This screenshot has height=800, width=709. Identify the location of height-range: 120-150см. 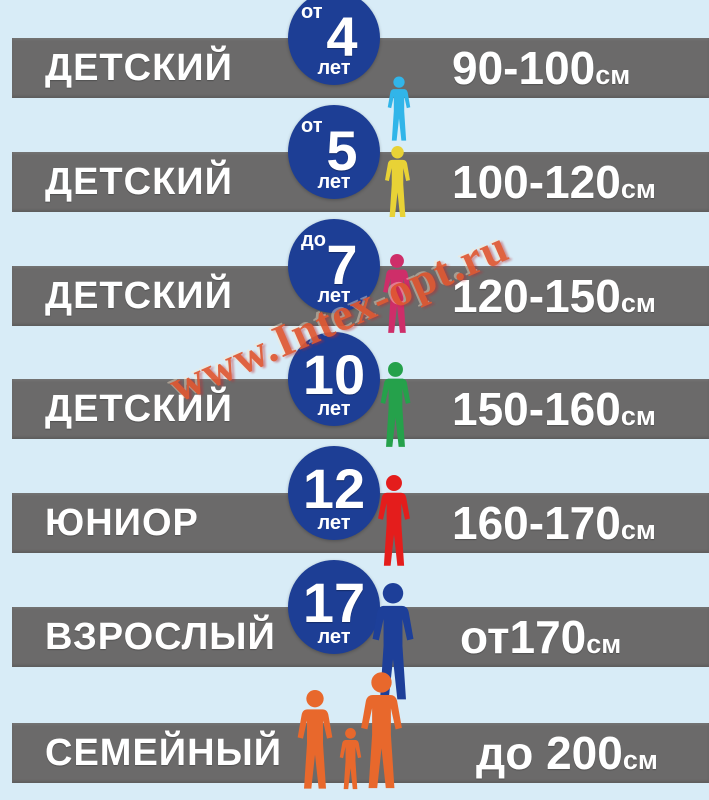
(554, 296).